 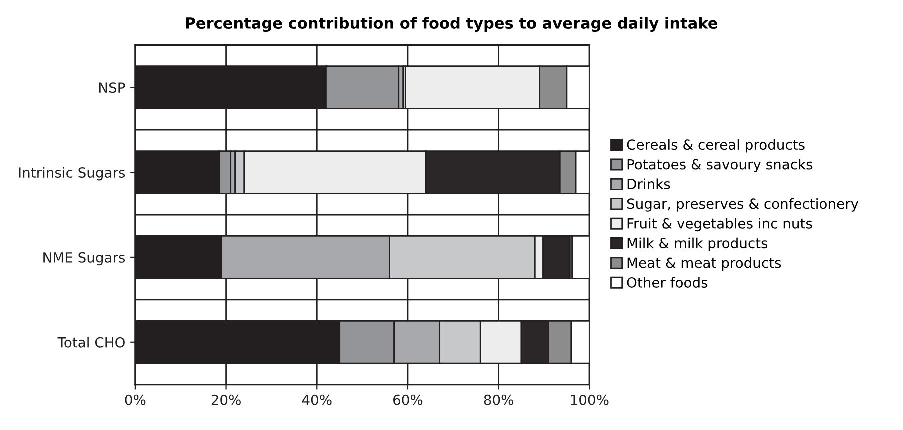 I want to click on x-tick-label: 0%, so click(x=135, y=400).